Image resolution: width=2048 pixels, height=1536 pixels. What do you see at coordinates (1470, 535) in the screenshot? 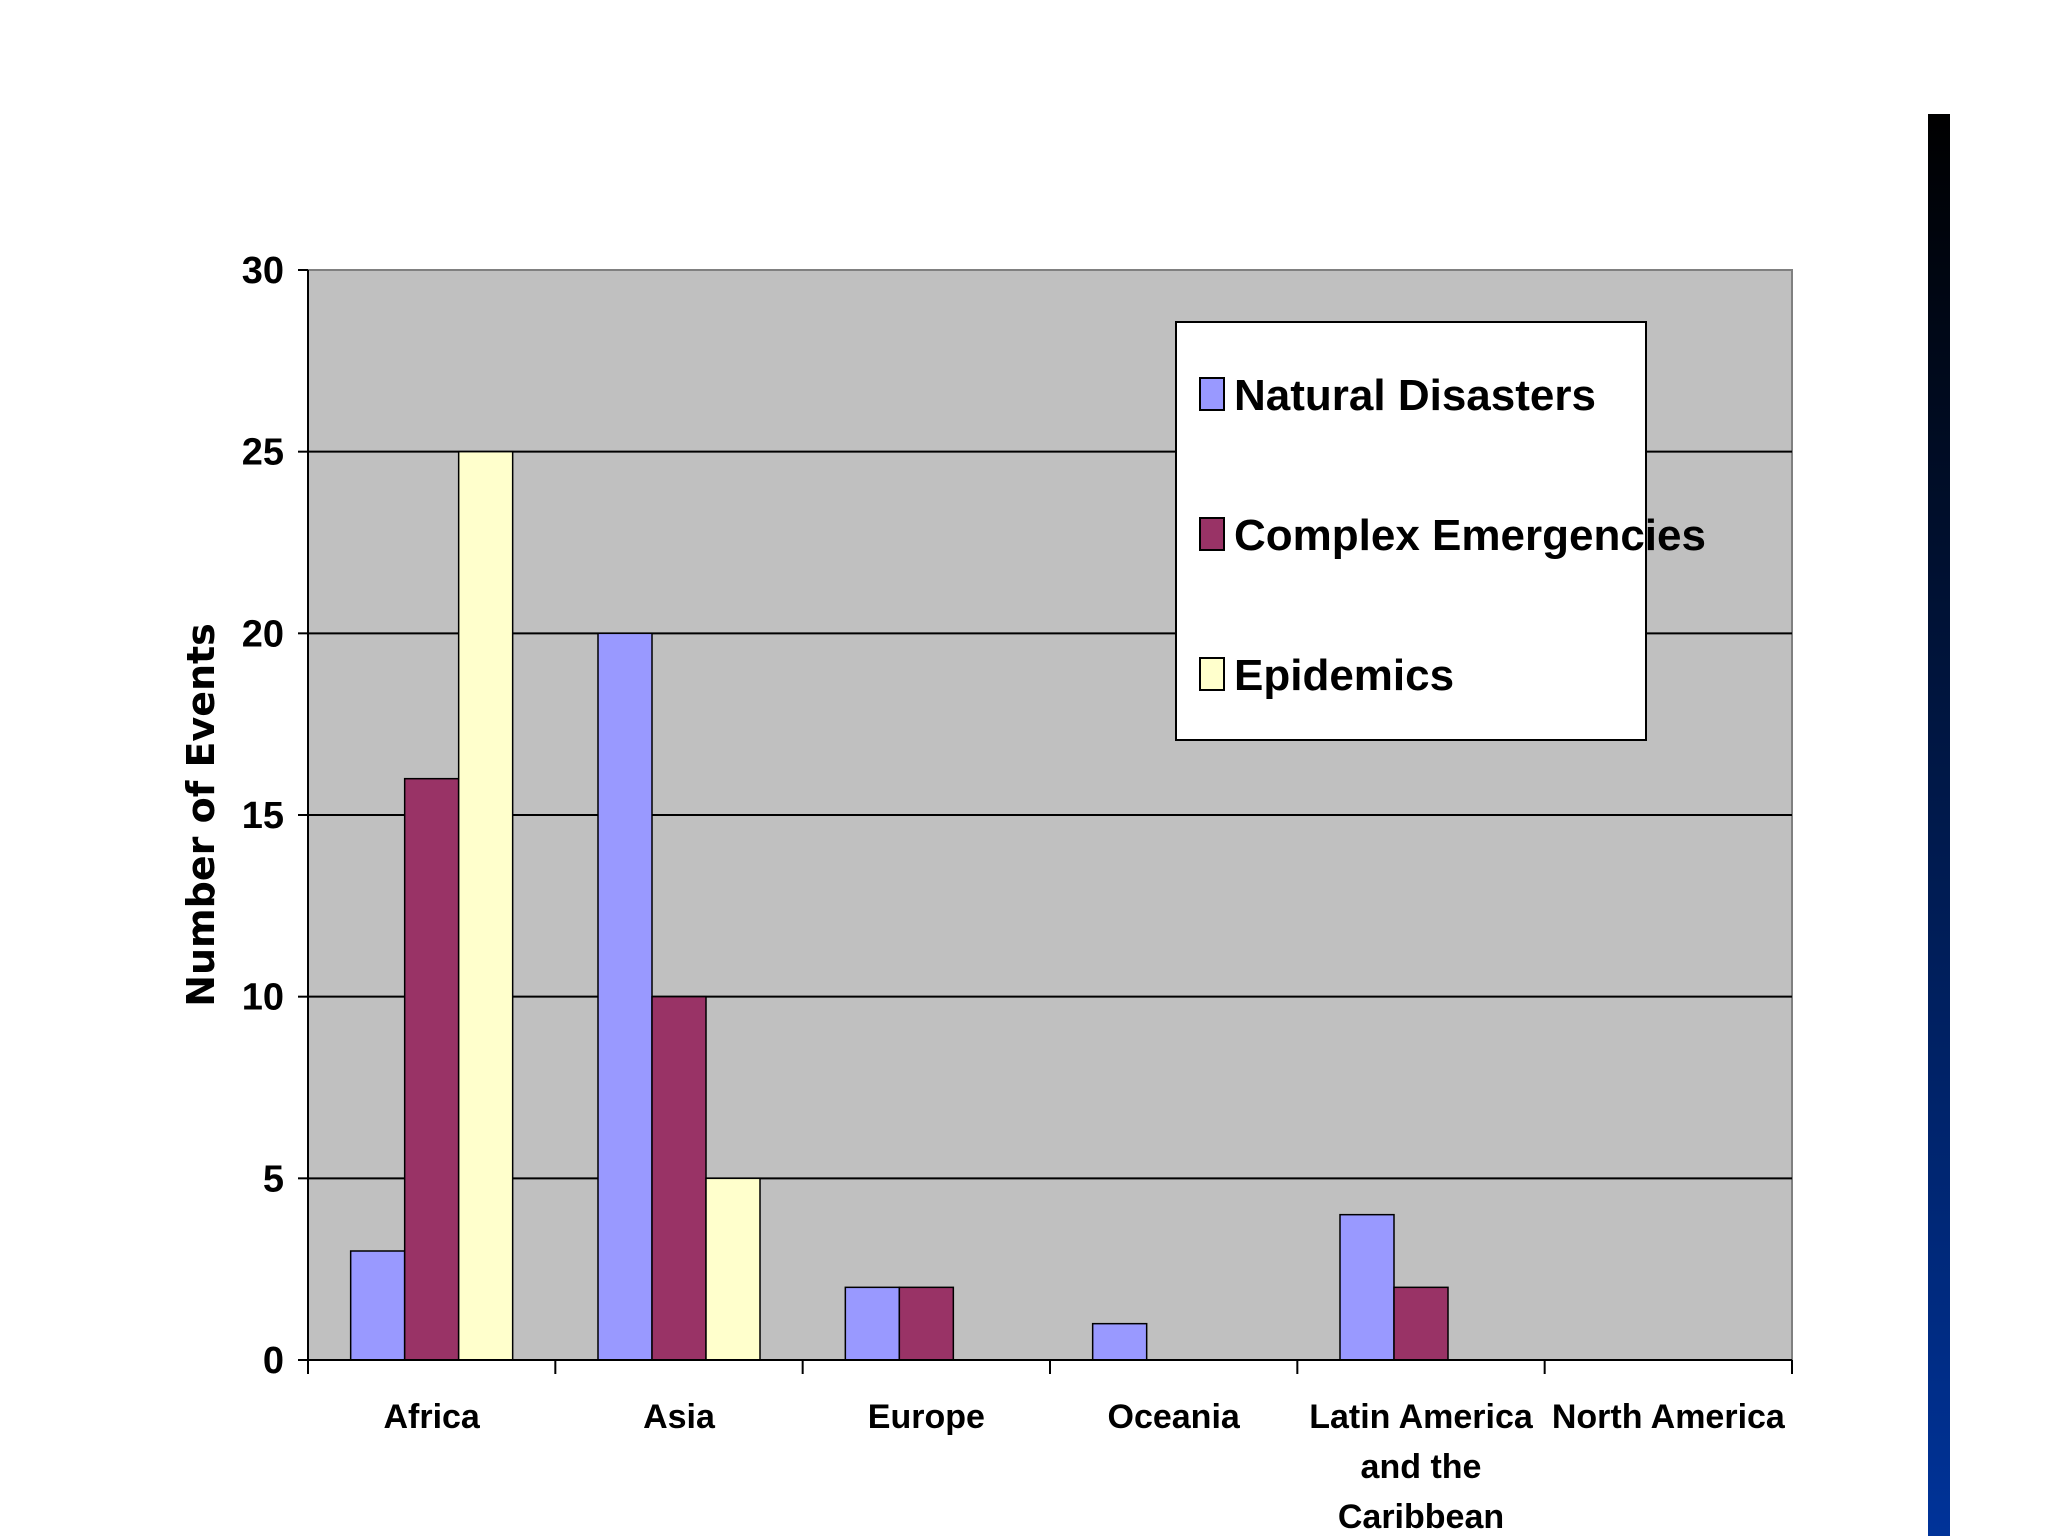
I see `legend-label: Complex Emergencies` at bounding box center [1470, 535].